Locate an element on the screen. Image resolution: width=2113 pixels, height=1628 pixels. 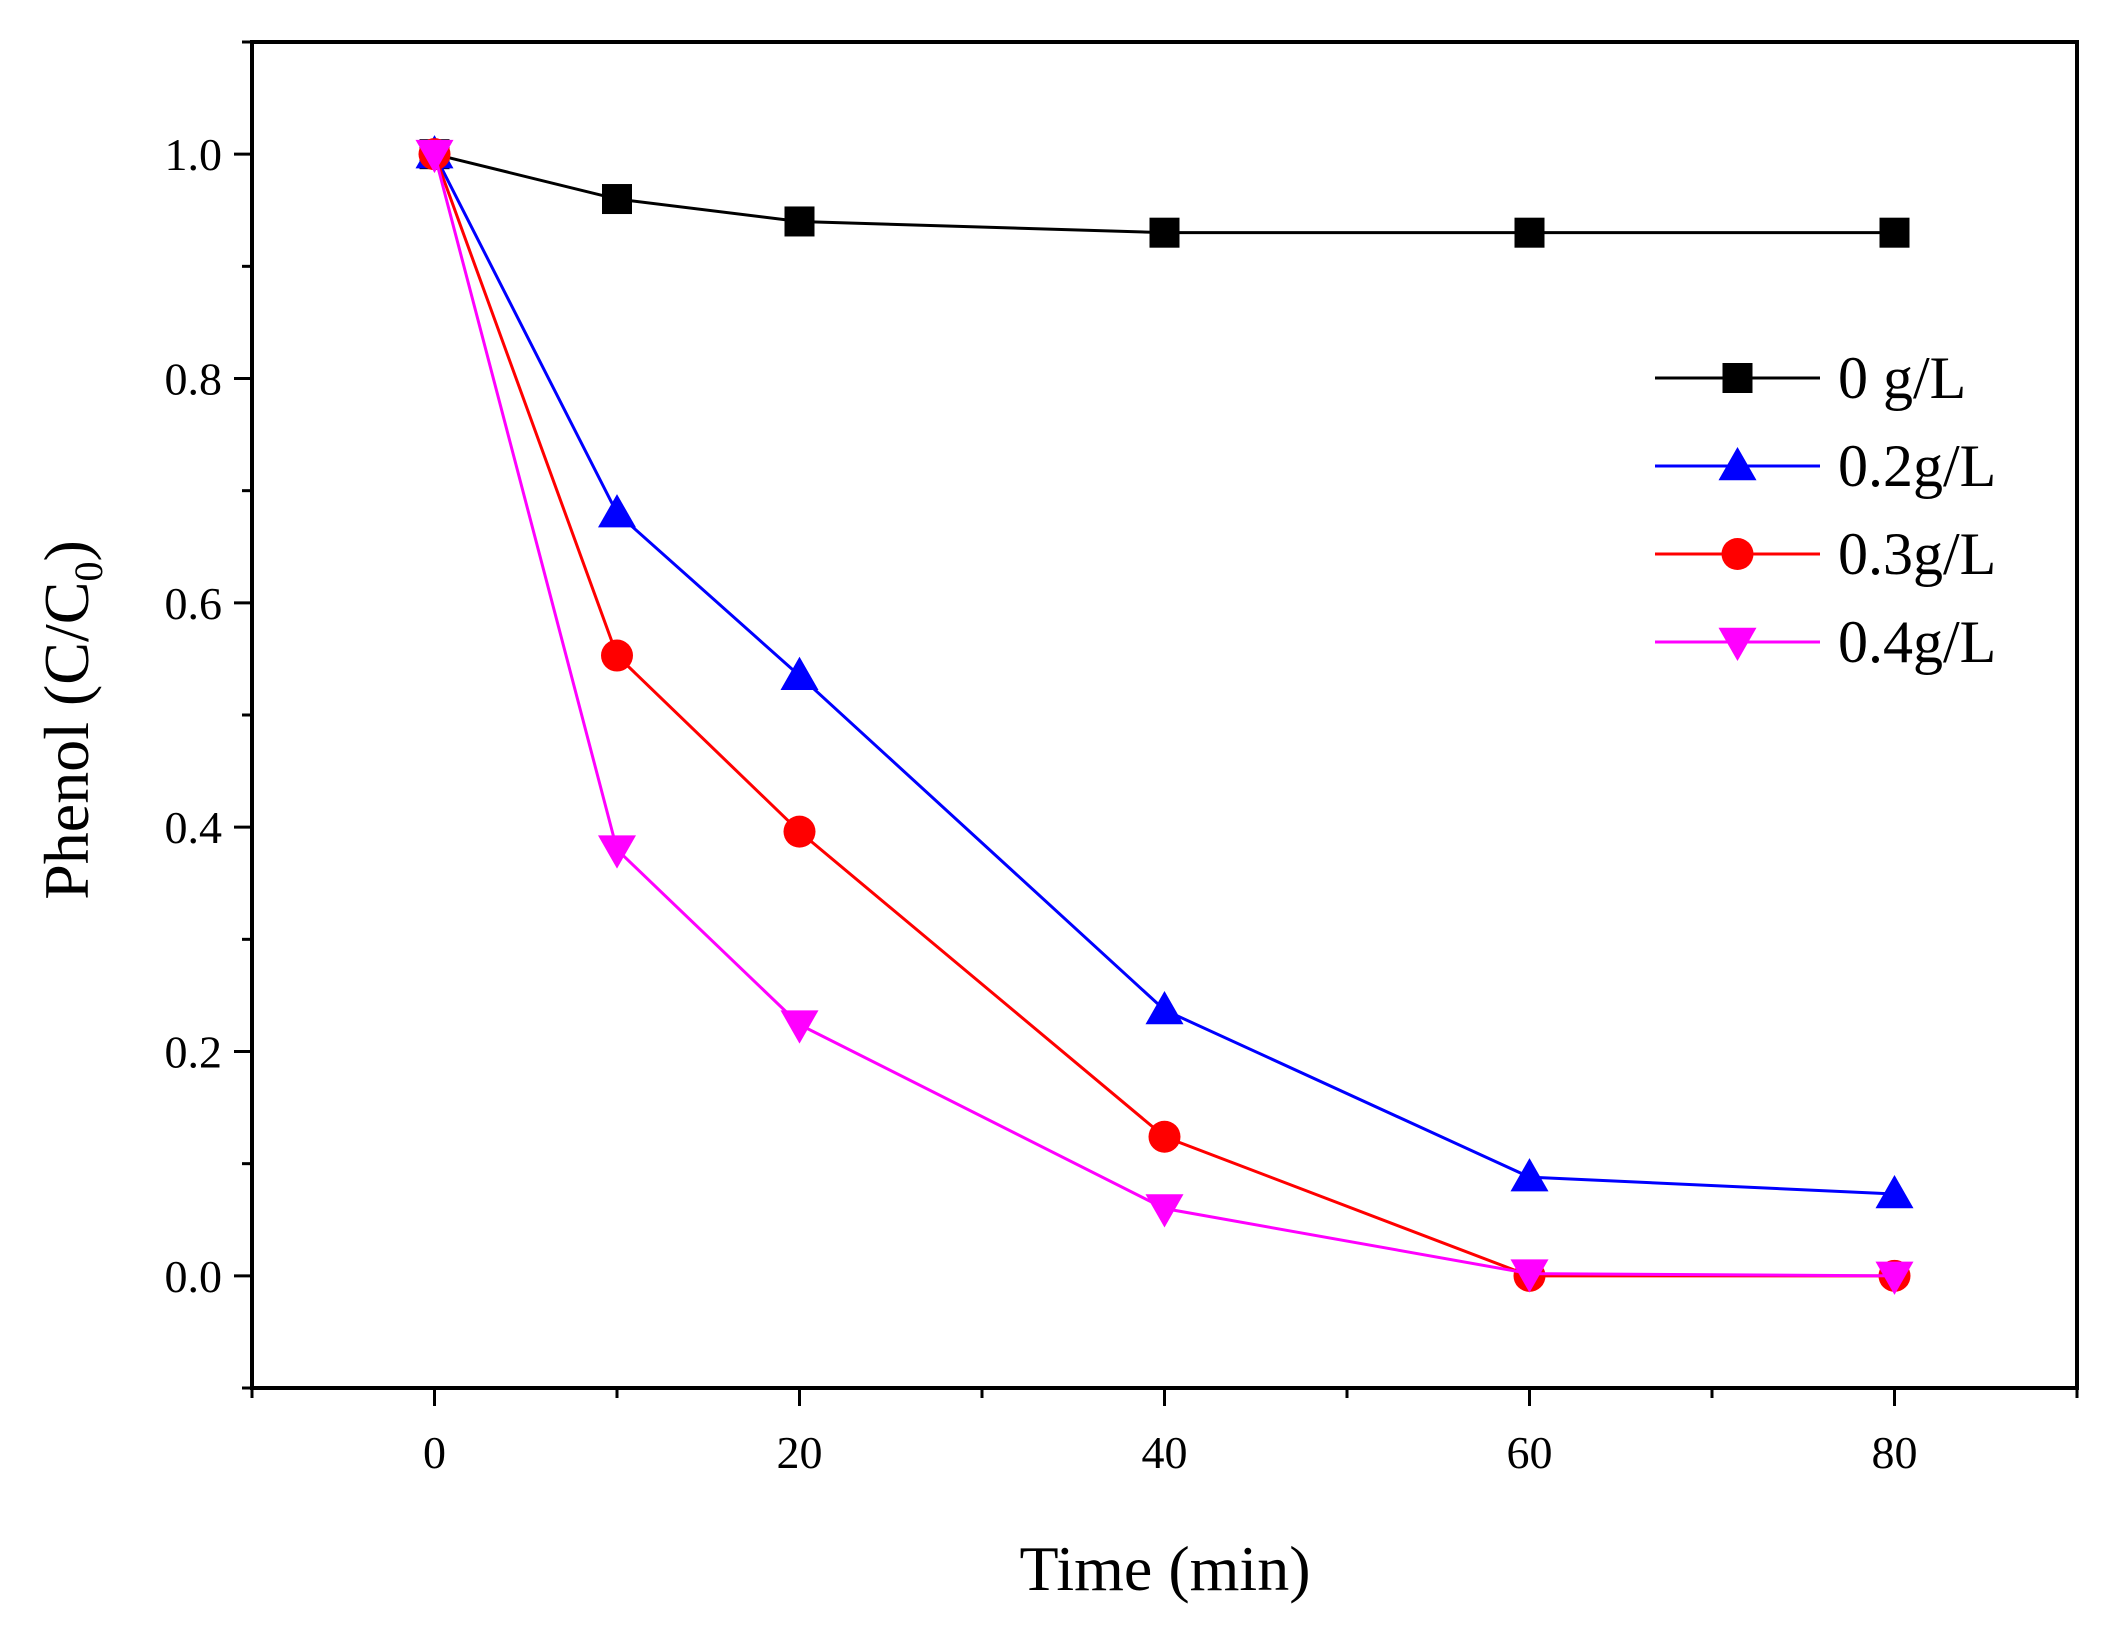
legend-label: 0 g/L is located at coordinates (1902, 378).